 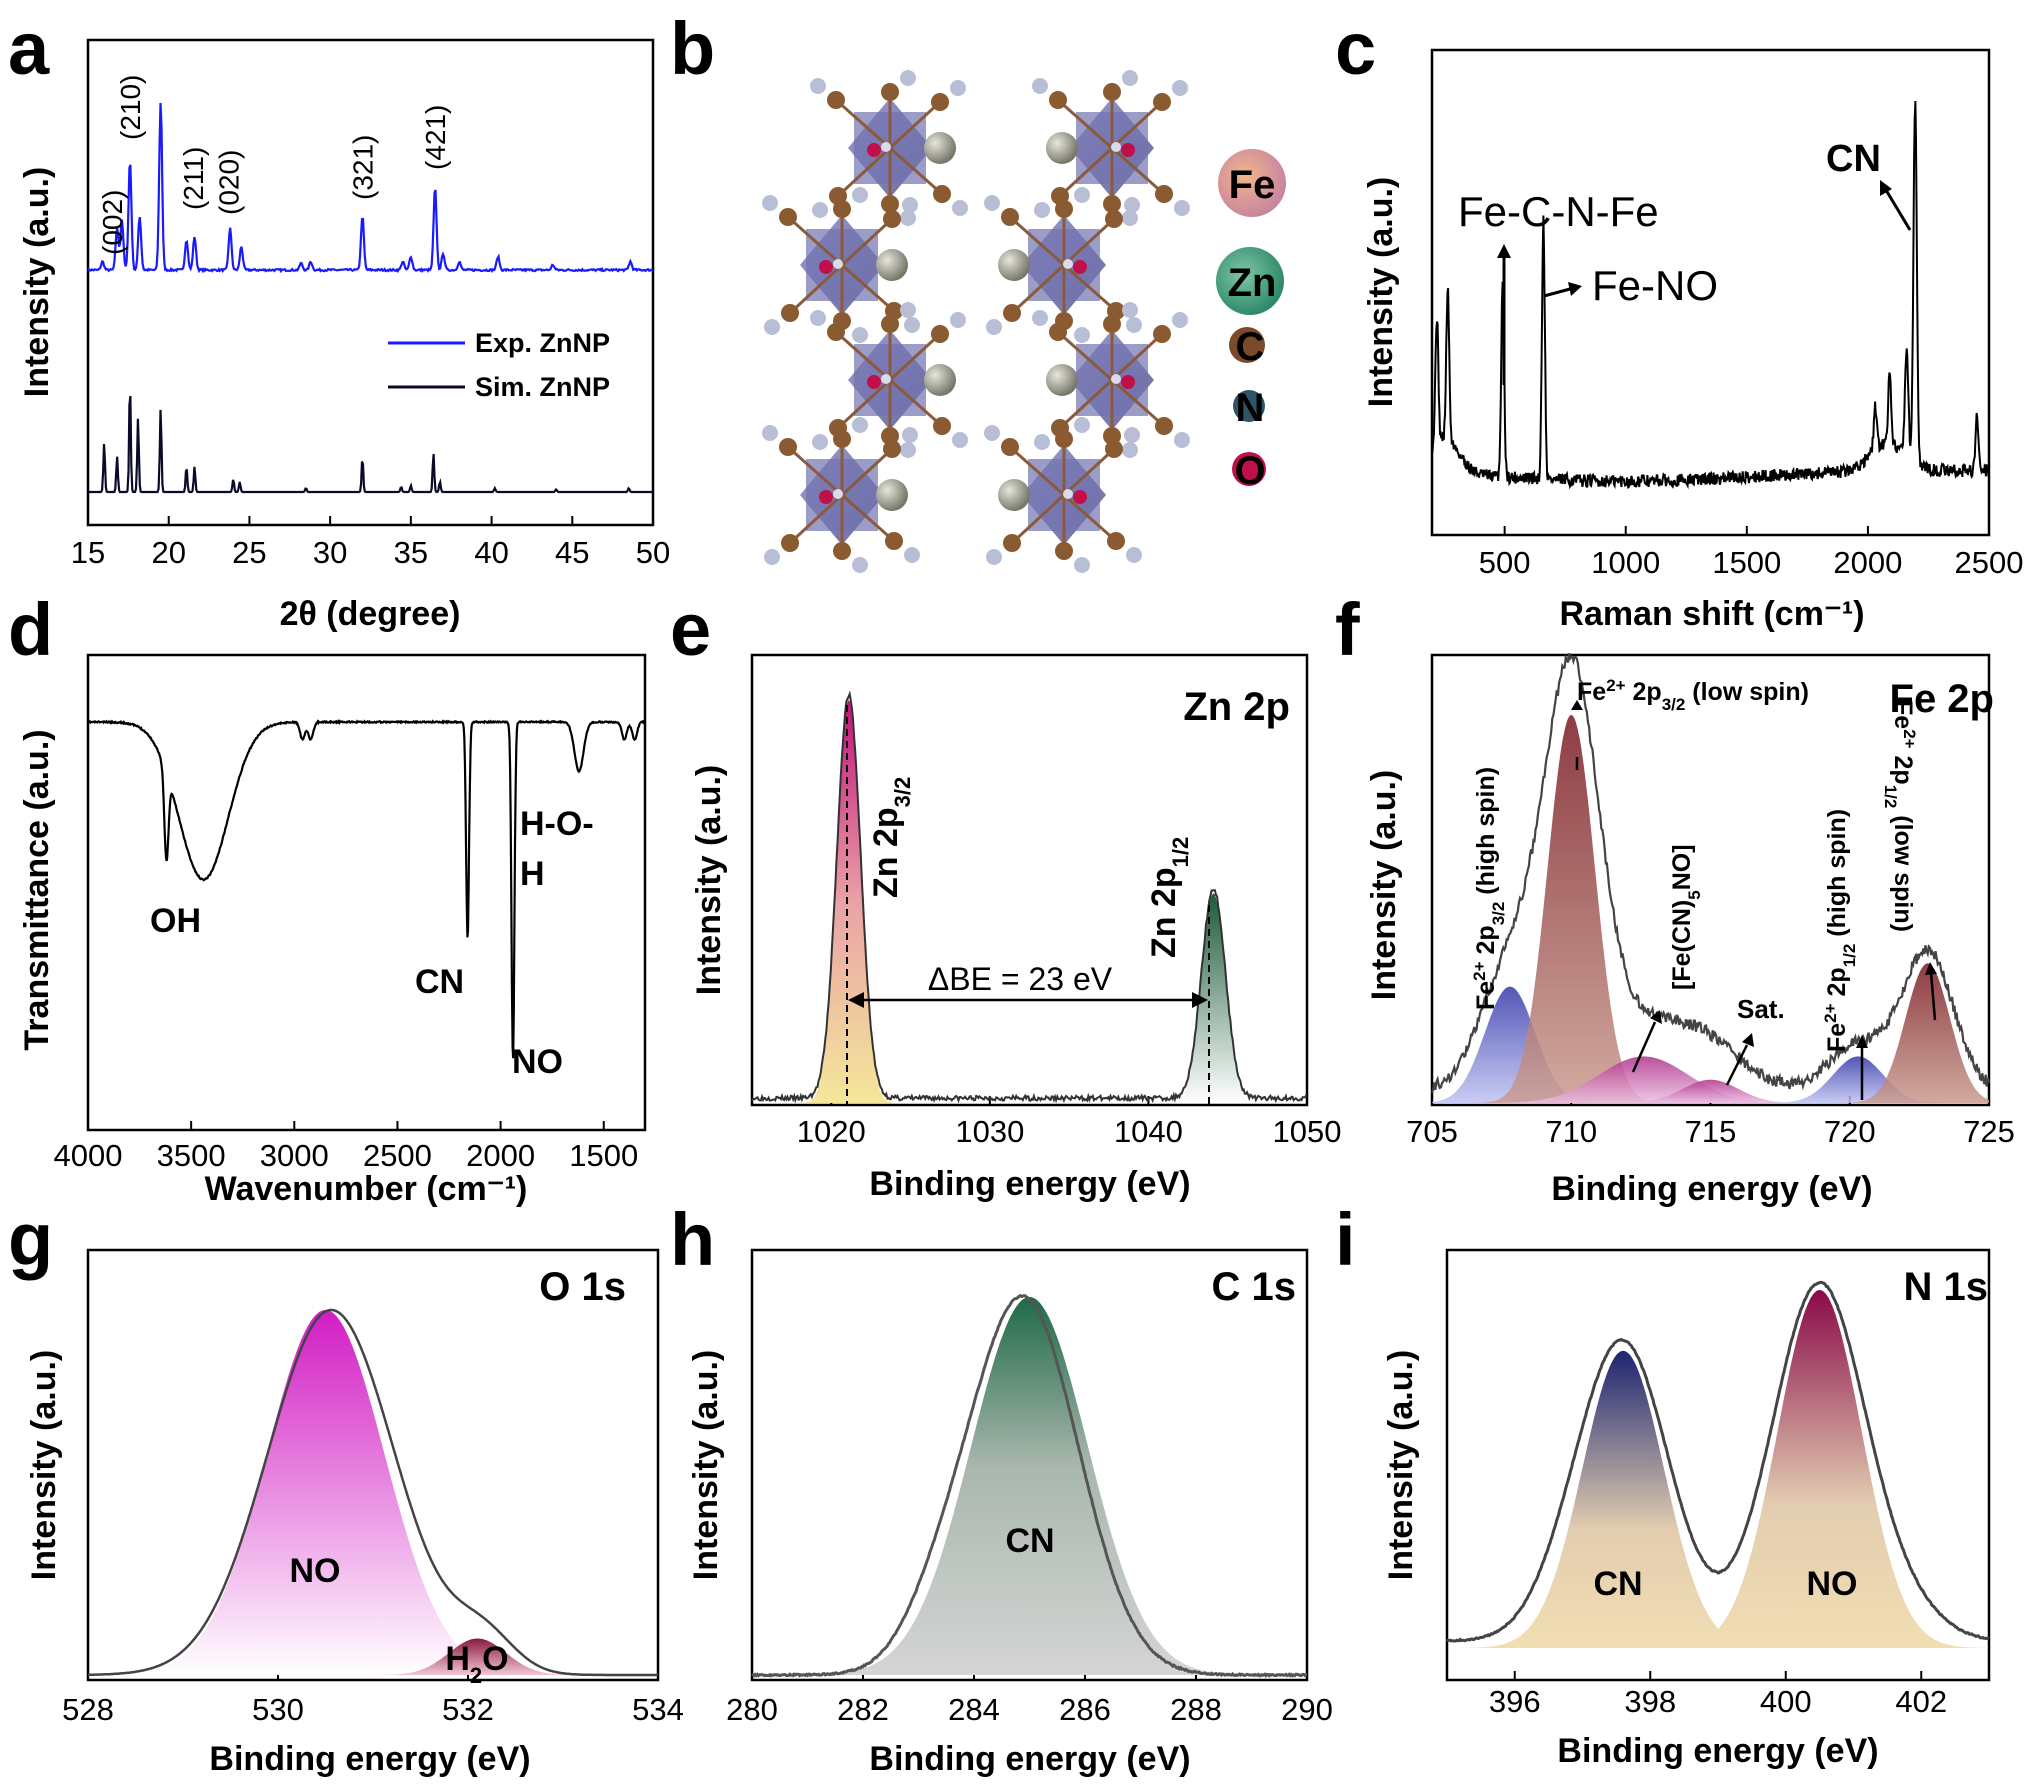 I want to click on arrow-fecn5no, so click(x=1644, y=1047).